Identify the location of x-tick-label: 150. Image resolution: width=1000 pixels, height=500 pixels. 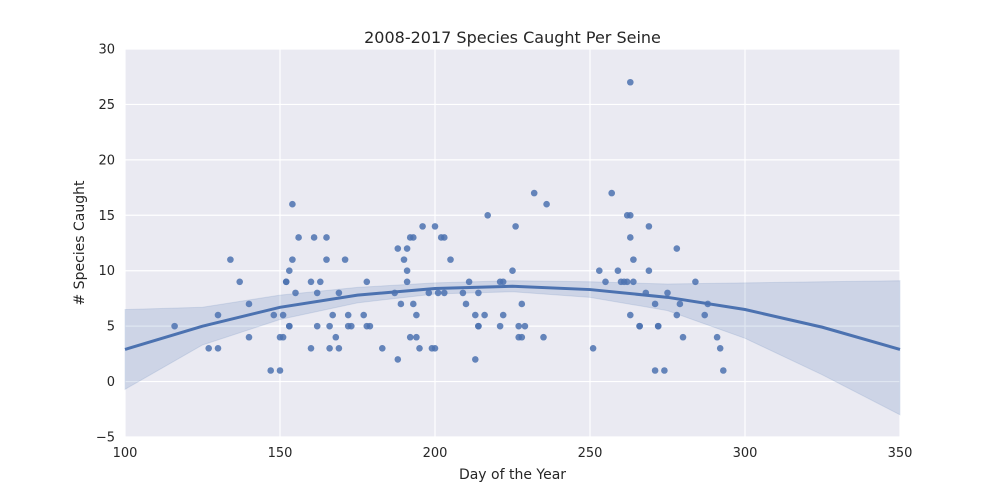
(280, 453).